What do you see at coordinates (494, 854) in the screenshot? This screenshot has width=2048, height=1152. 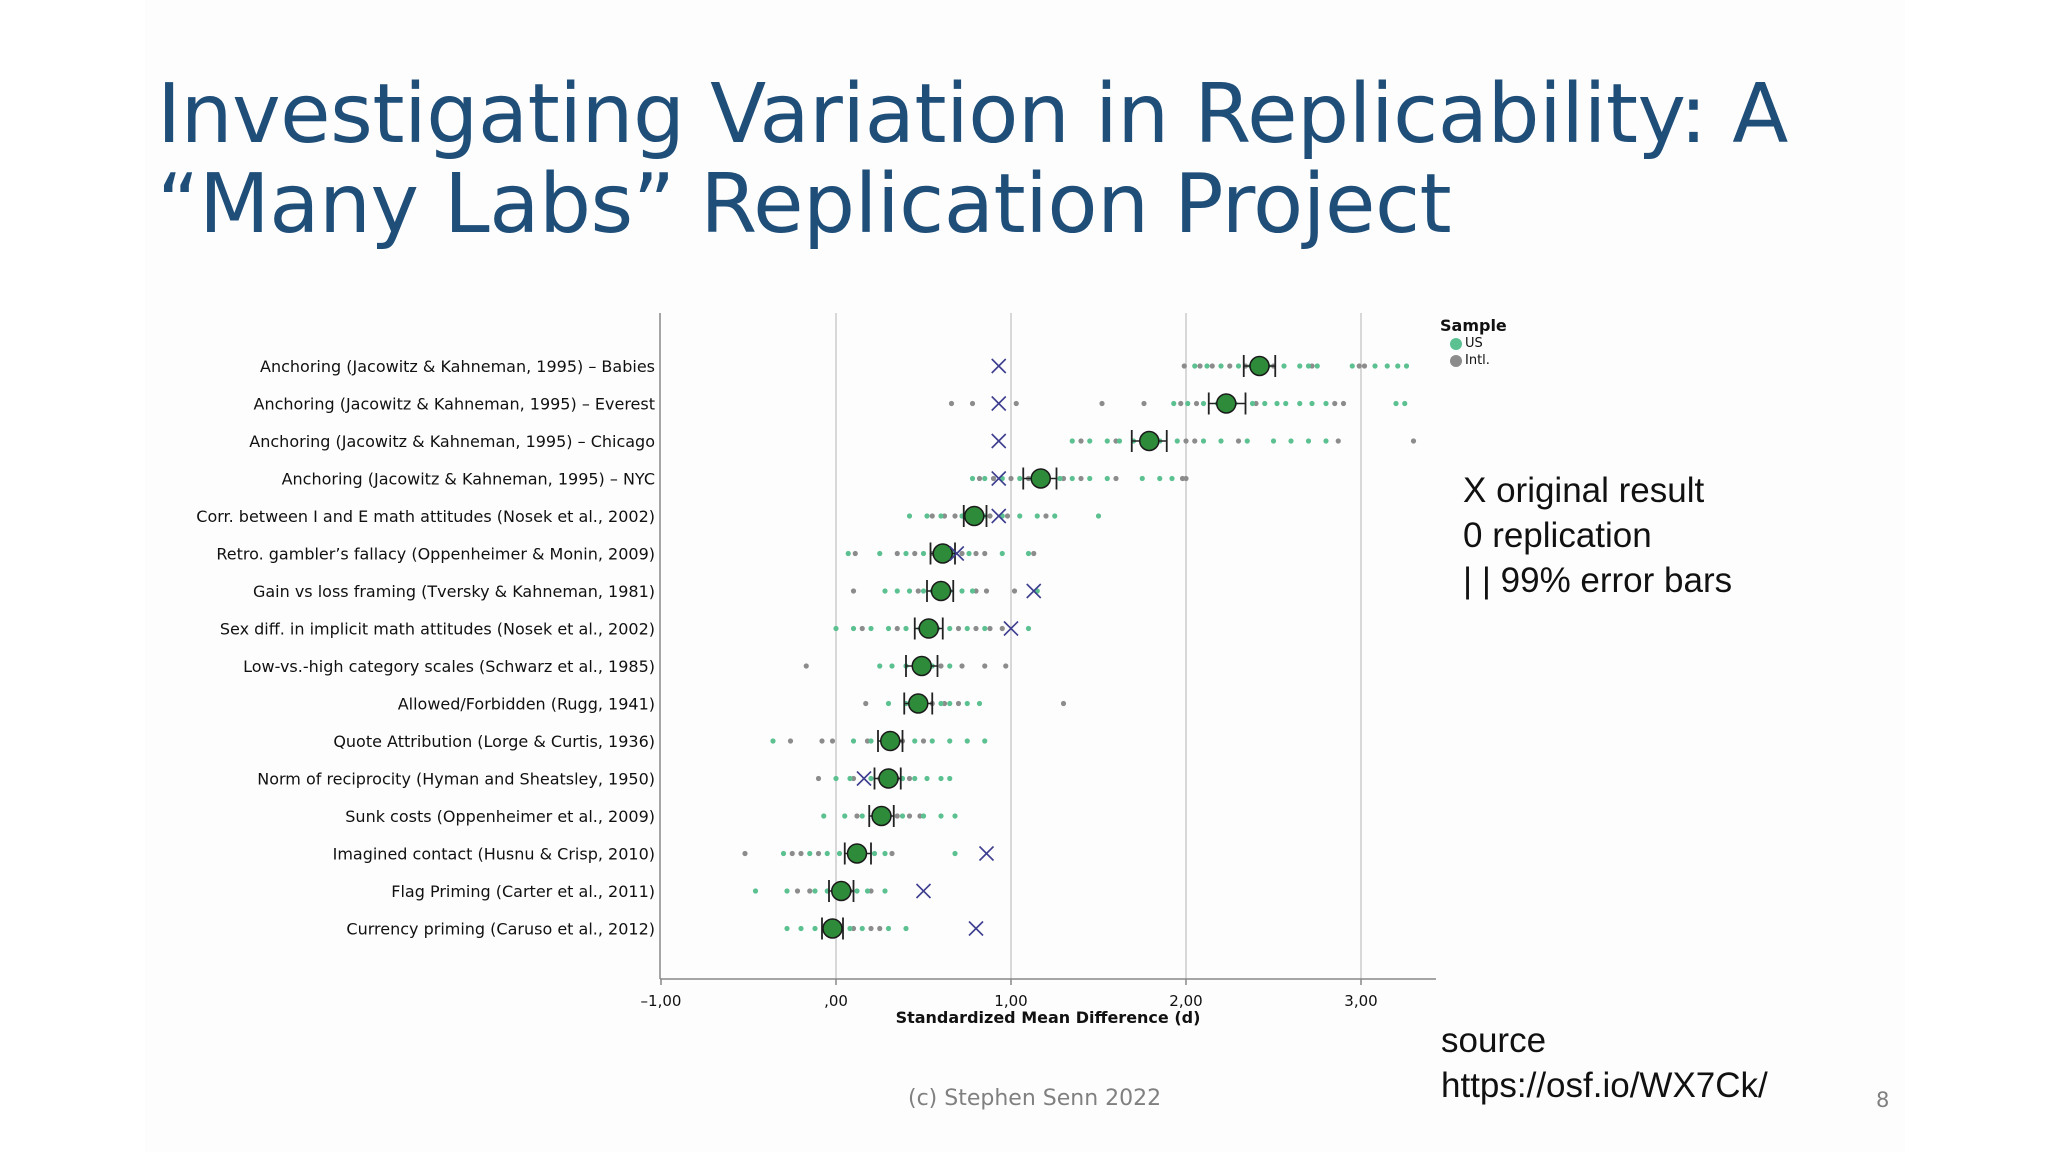 I see `row-label: Imagined contact (Husnu & Crisp, 2010)` at bounding box center [494, 854].